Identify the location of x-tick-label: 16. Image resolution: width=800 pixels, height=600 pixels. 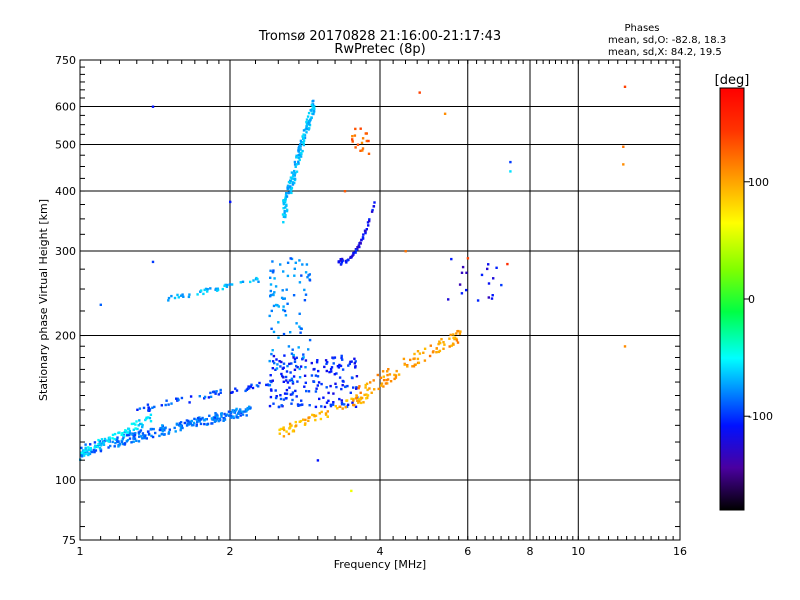
(680, 551).